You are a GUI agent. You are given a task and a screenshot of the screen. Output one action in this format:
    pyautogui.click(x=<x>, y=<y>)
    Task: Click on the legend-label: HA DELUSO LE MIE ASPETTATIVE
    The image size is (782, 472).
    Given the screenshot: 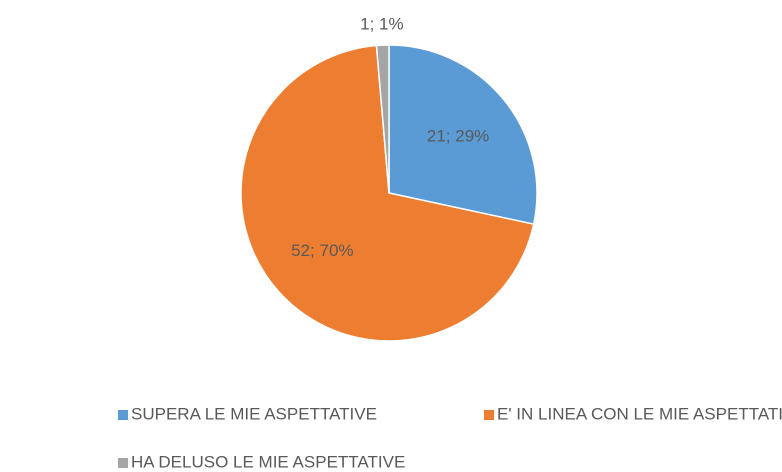 What is the action you would take?
    pyautogui.click(x=268, y=461)
    